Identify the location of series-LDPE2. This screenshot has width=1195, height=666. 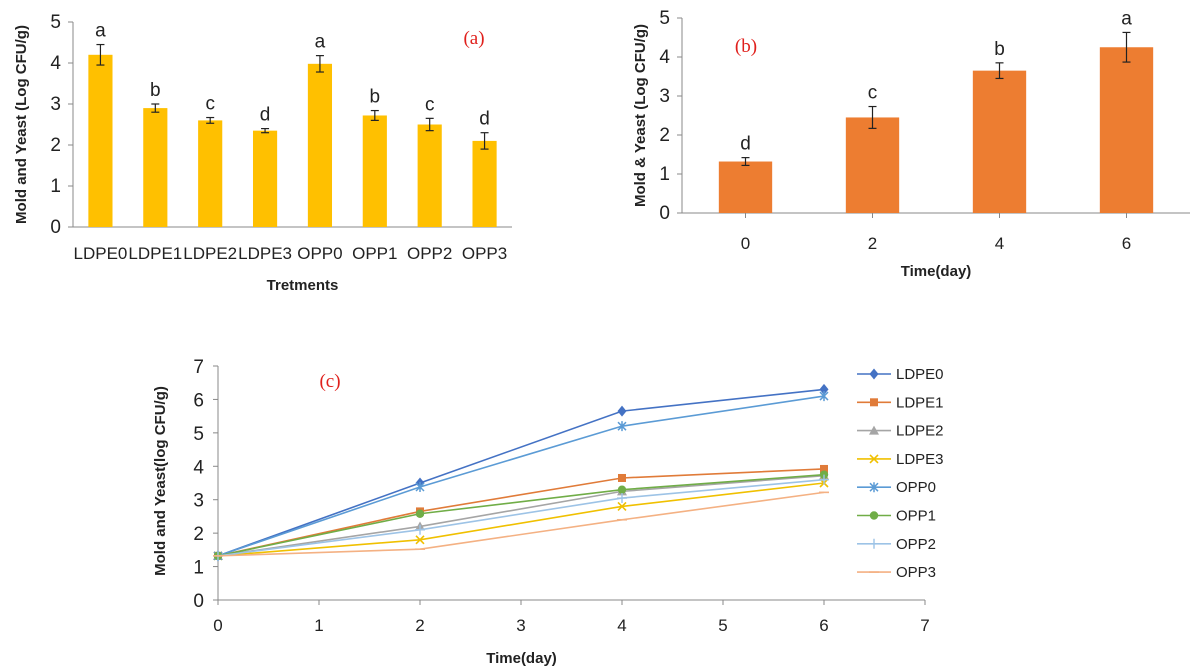
(521, 515).